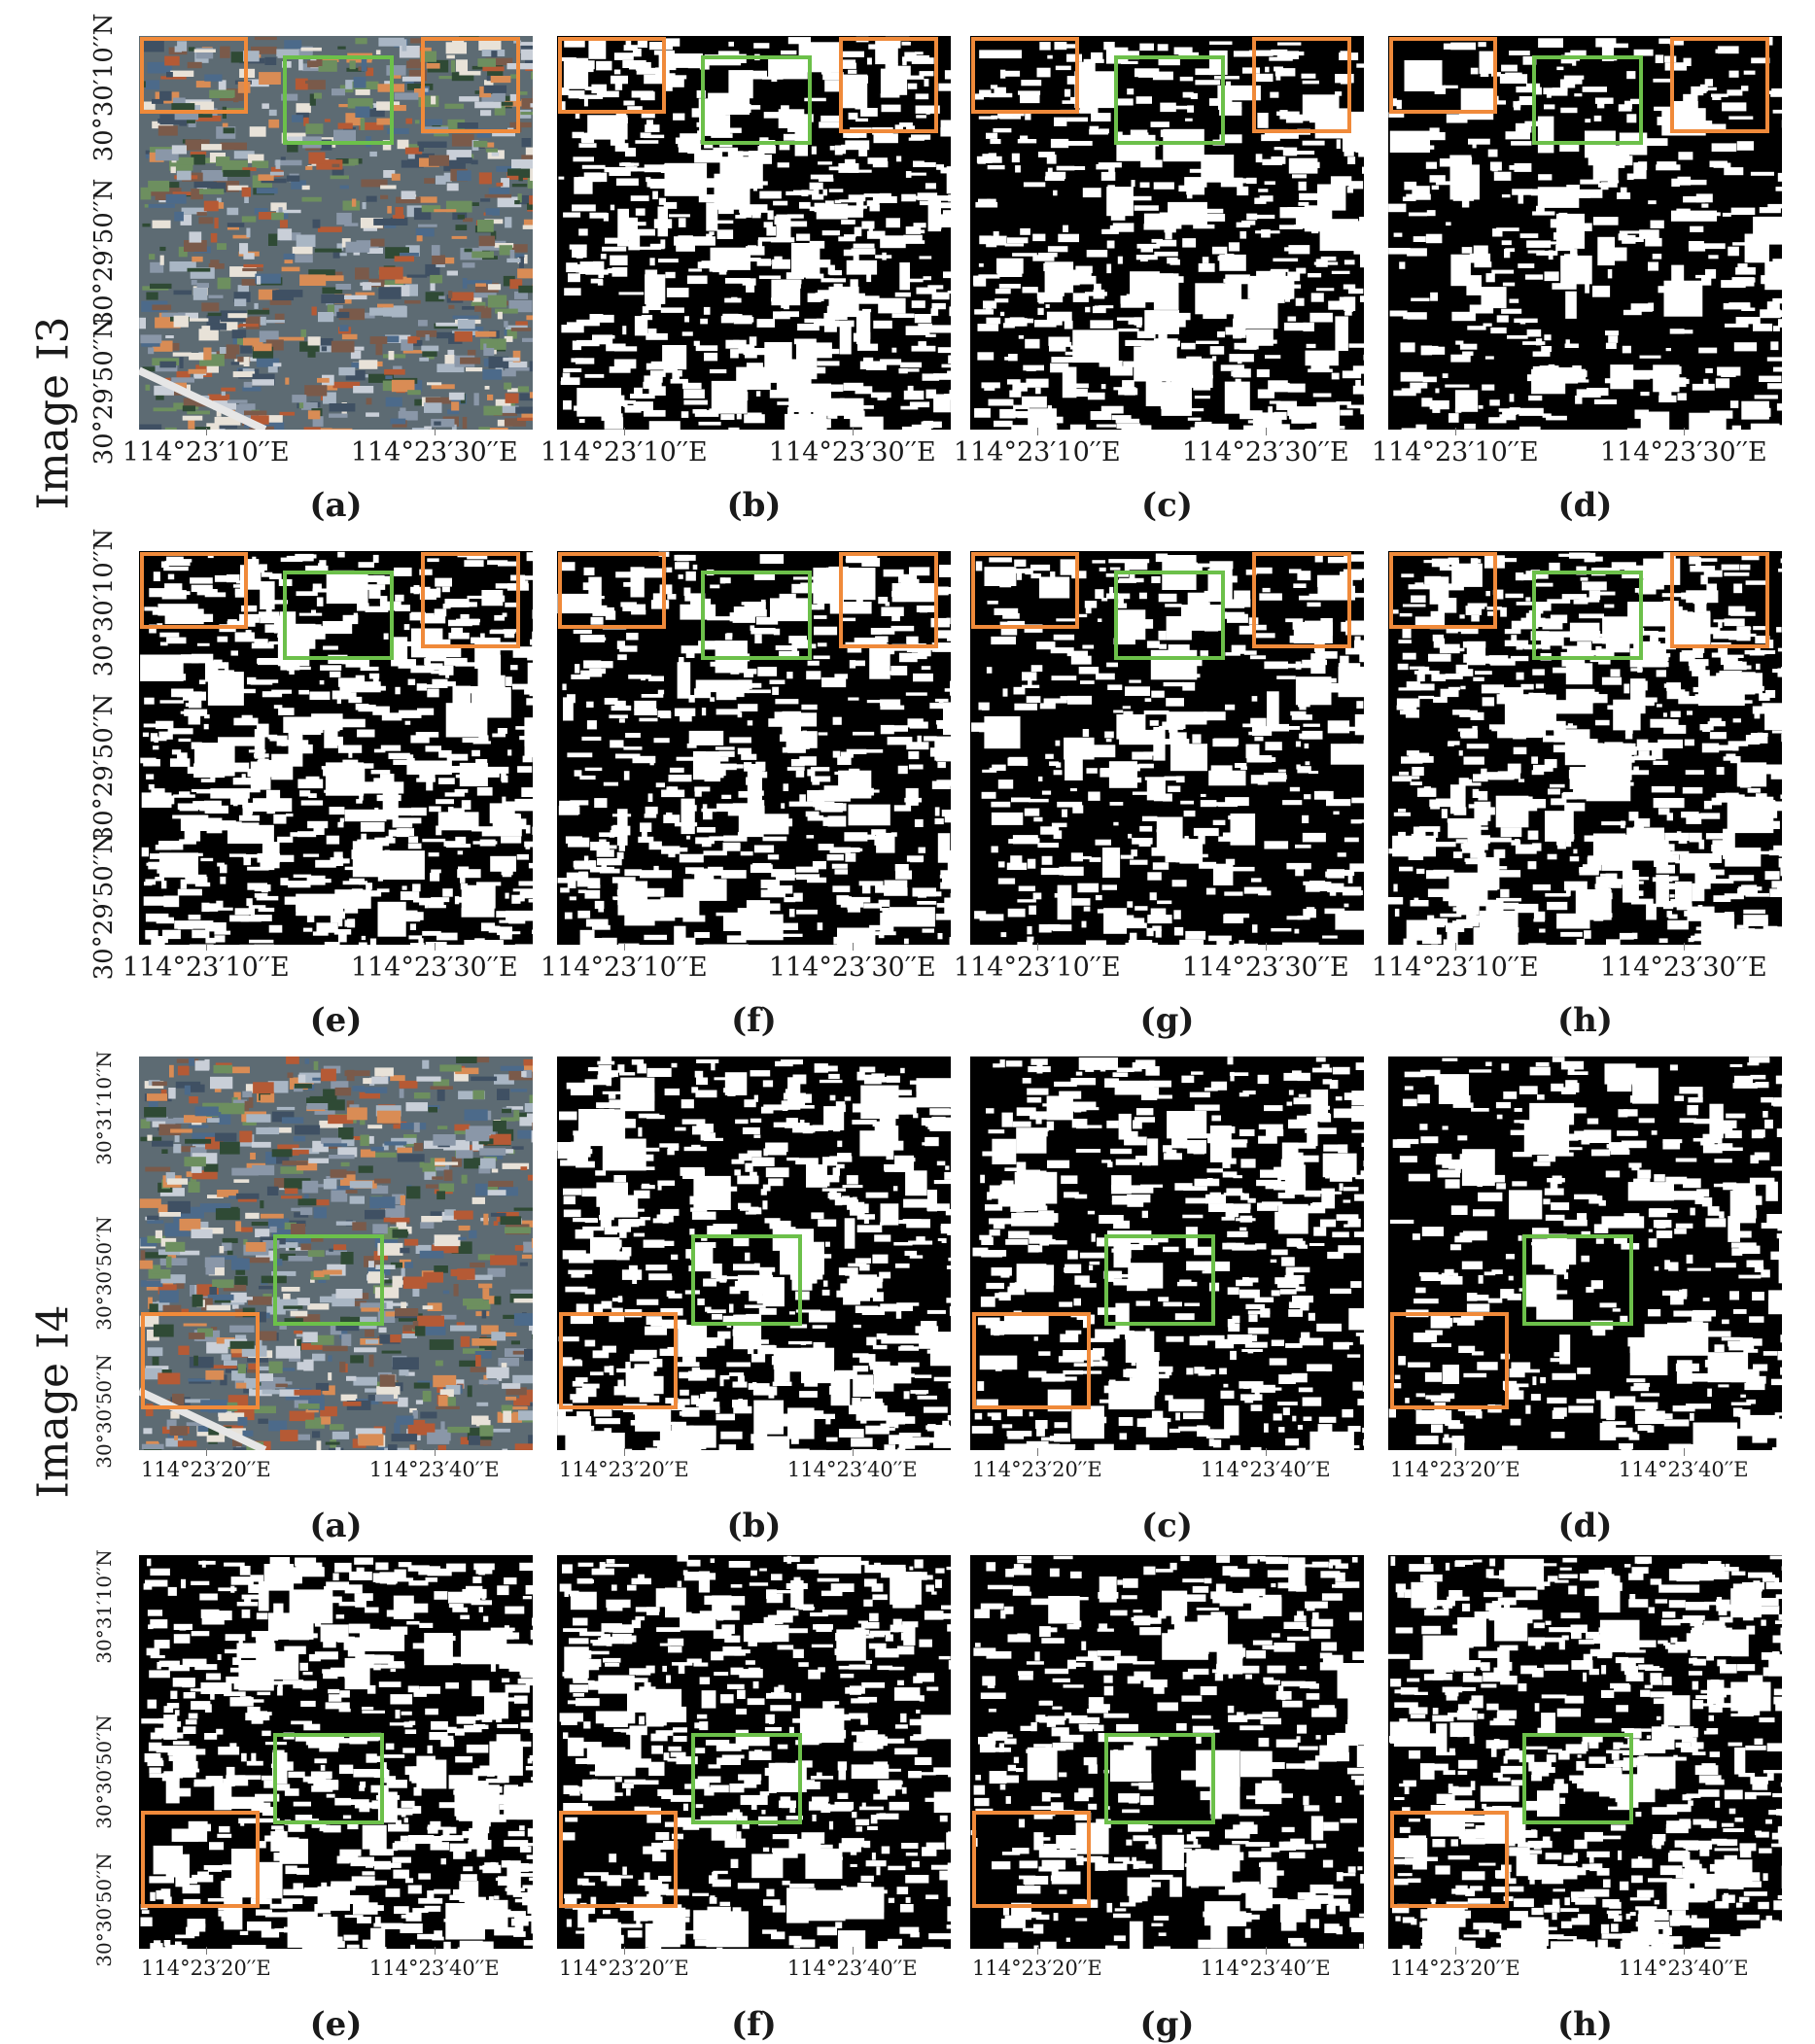 This screenshot has width=1815, height=2044. What do you see at coordinates (54, 1402) in the screenshot?
I see `group-label-i4: Image I4` at bounding box center [54, 1402].